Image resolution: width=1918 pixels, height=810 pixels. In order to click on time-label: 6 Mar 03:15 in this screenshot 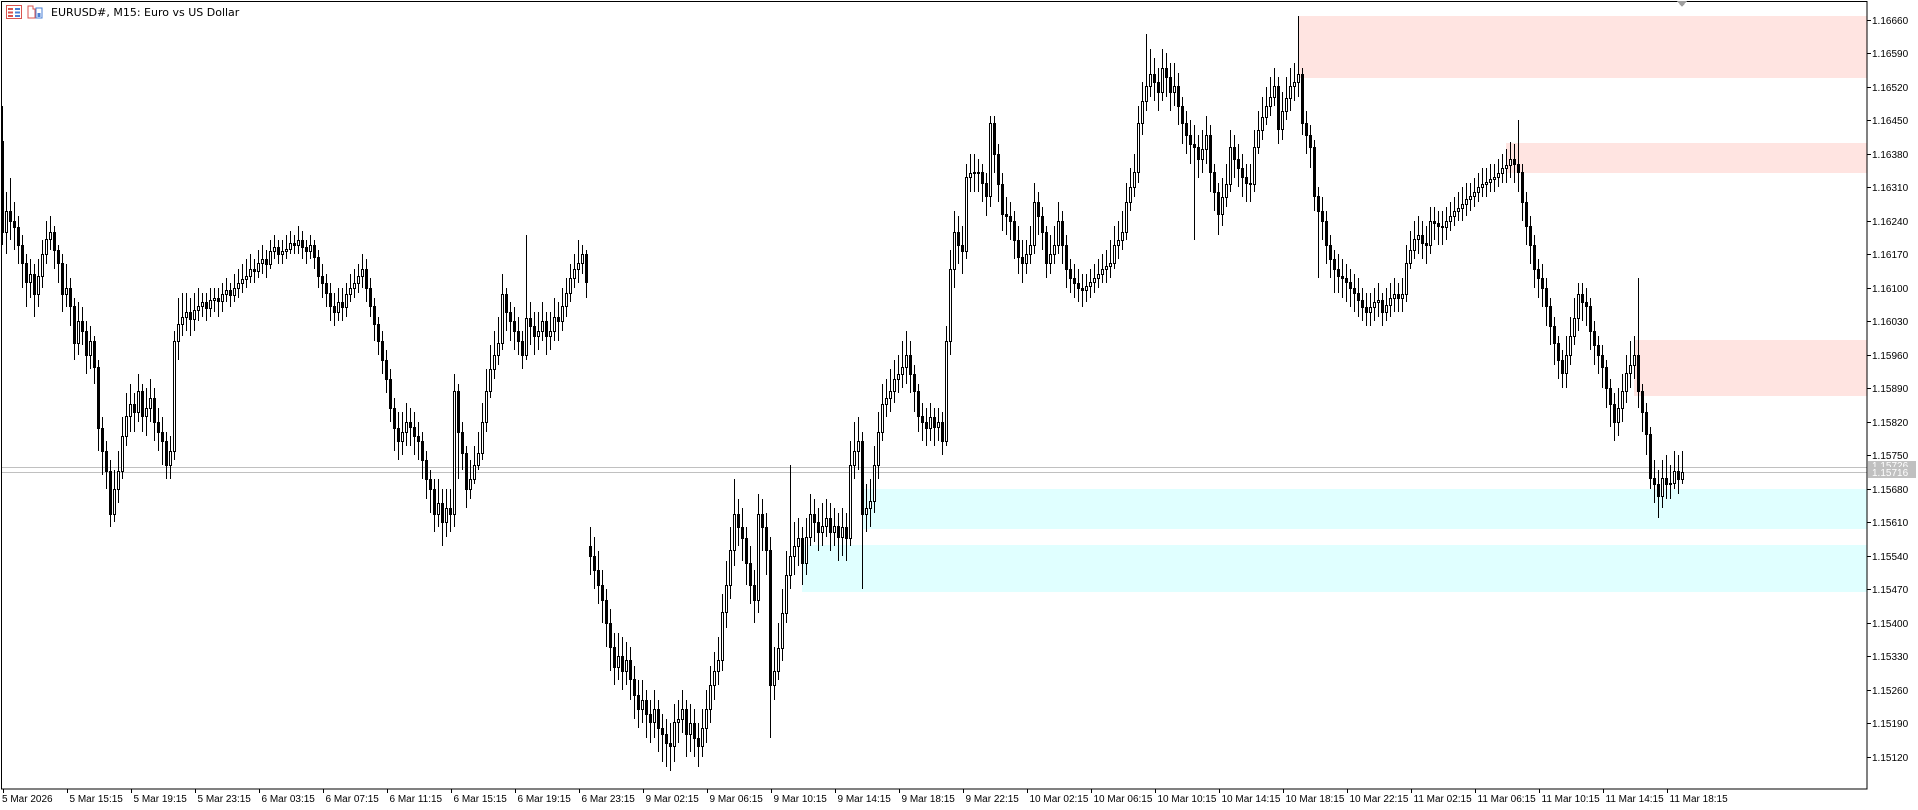, I will do `click(289, 799)`.